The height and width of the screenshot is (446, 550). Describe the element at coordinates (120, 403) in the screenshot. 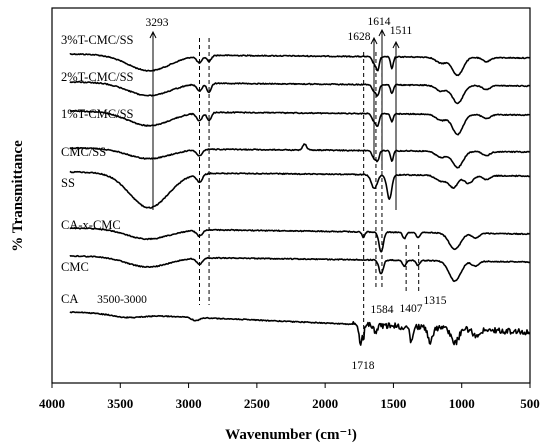

I see `x-tick-label: 3500` at that location.